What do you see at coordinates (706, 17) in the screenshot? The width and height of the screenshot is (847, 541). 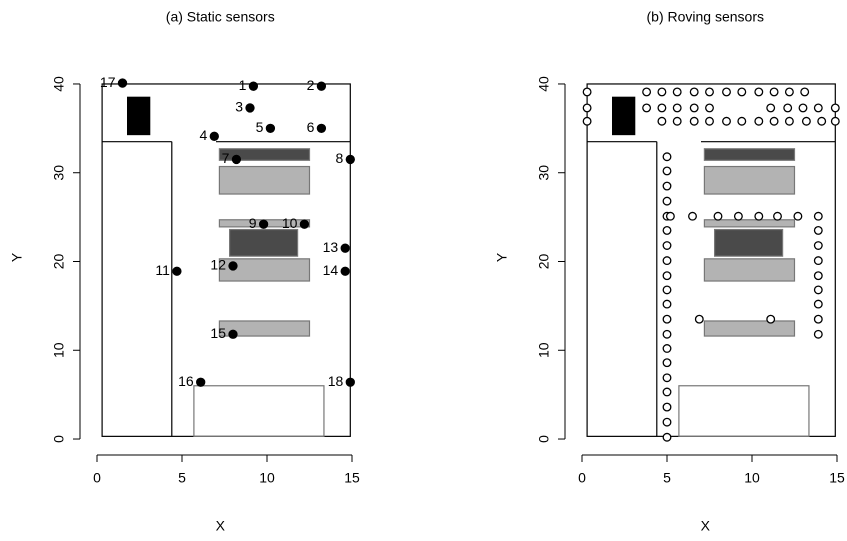 I see `chart-title: (b) Roving sensors` at bounding box center [706, 17].